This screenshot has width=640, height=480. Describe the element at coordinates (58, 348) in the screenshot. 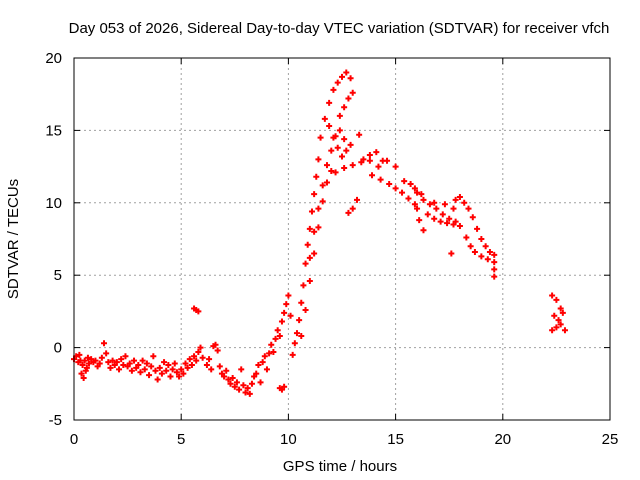

I see `y-tick-label: 0` at that location.